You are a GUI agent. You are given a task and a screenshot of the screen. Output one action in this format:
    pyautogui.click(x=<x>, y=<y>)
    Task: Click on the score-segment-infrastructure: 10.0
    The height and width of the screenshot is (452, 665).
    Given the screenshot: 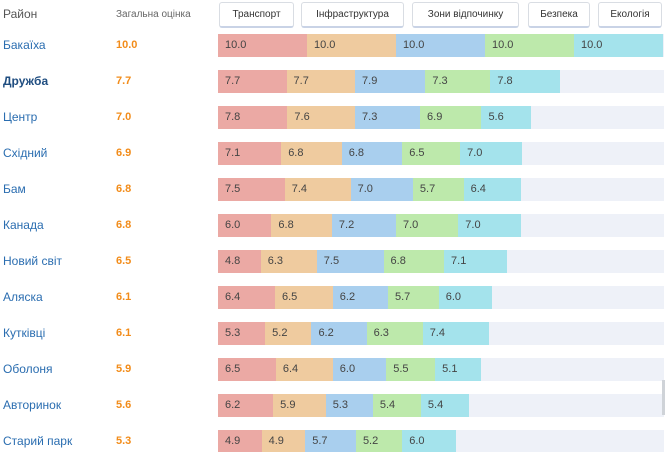 What is the action you would take?
    pyautogui.click(x=351, y=45)
    